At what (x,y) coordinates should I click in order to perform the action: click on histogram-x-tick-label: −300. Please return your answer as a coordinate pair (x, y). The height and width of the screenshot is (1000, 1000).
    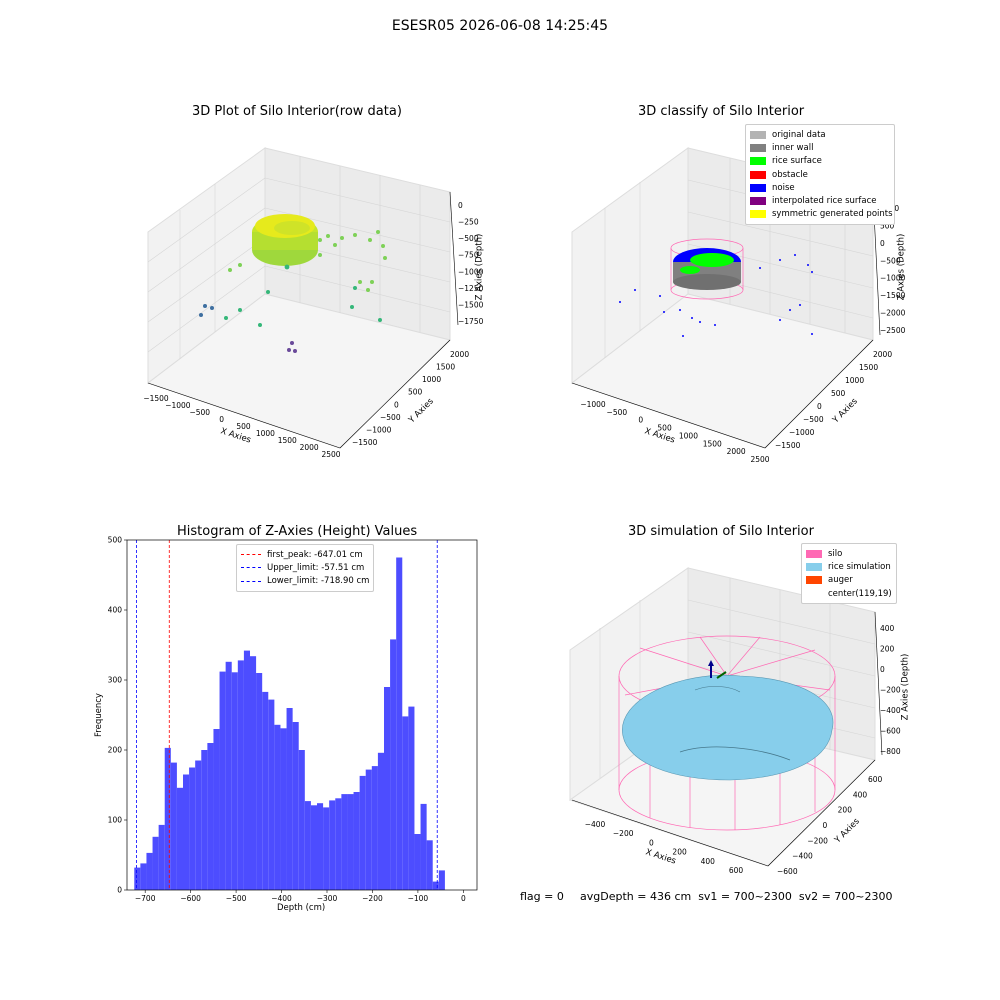
    Looking at the image, I should click on (327, 898).